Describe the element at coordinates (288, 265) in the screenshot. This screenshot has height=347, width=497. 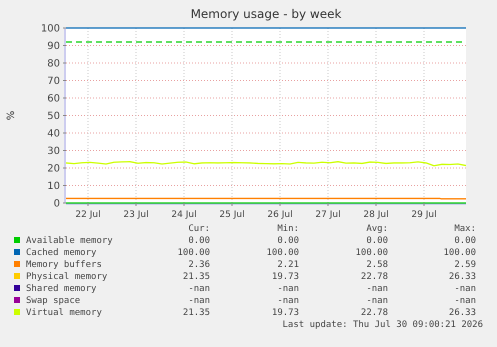
I see `text: 2.21` at that location.